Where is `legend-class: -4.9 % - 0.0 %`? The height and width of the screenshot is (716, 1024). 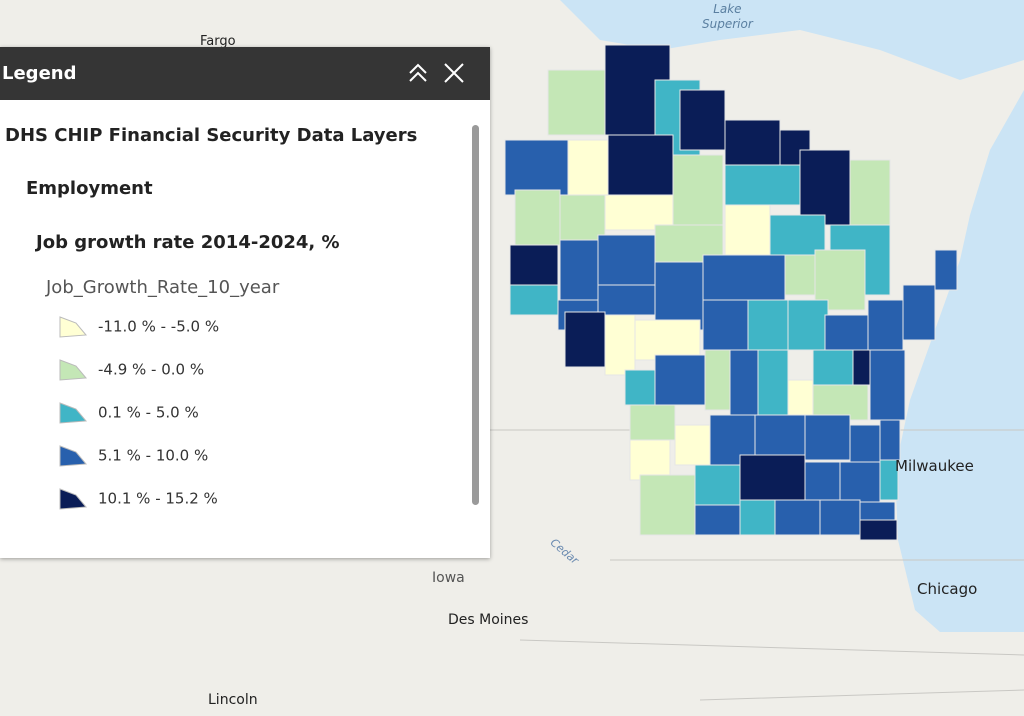 legend-class: -4.9 % - 0.0 % is located at coordinates (131, 370).